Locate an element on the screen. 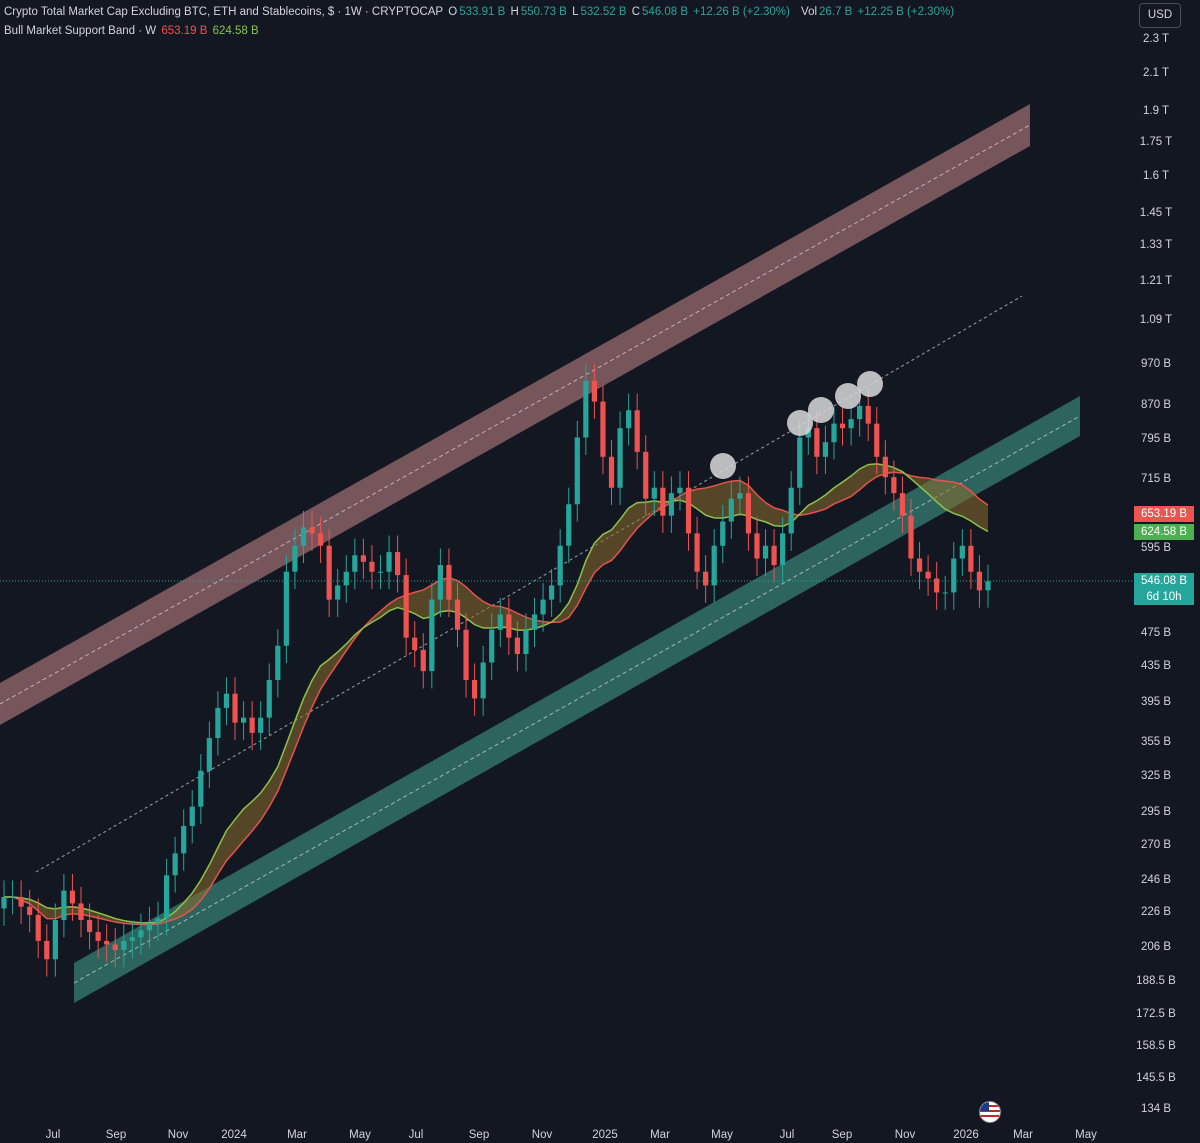  y-tick-label: 134 B is located at coordinates (1156, 1109).